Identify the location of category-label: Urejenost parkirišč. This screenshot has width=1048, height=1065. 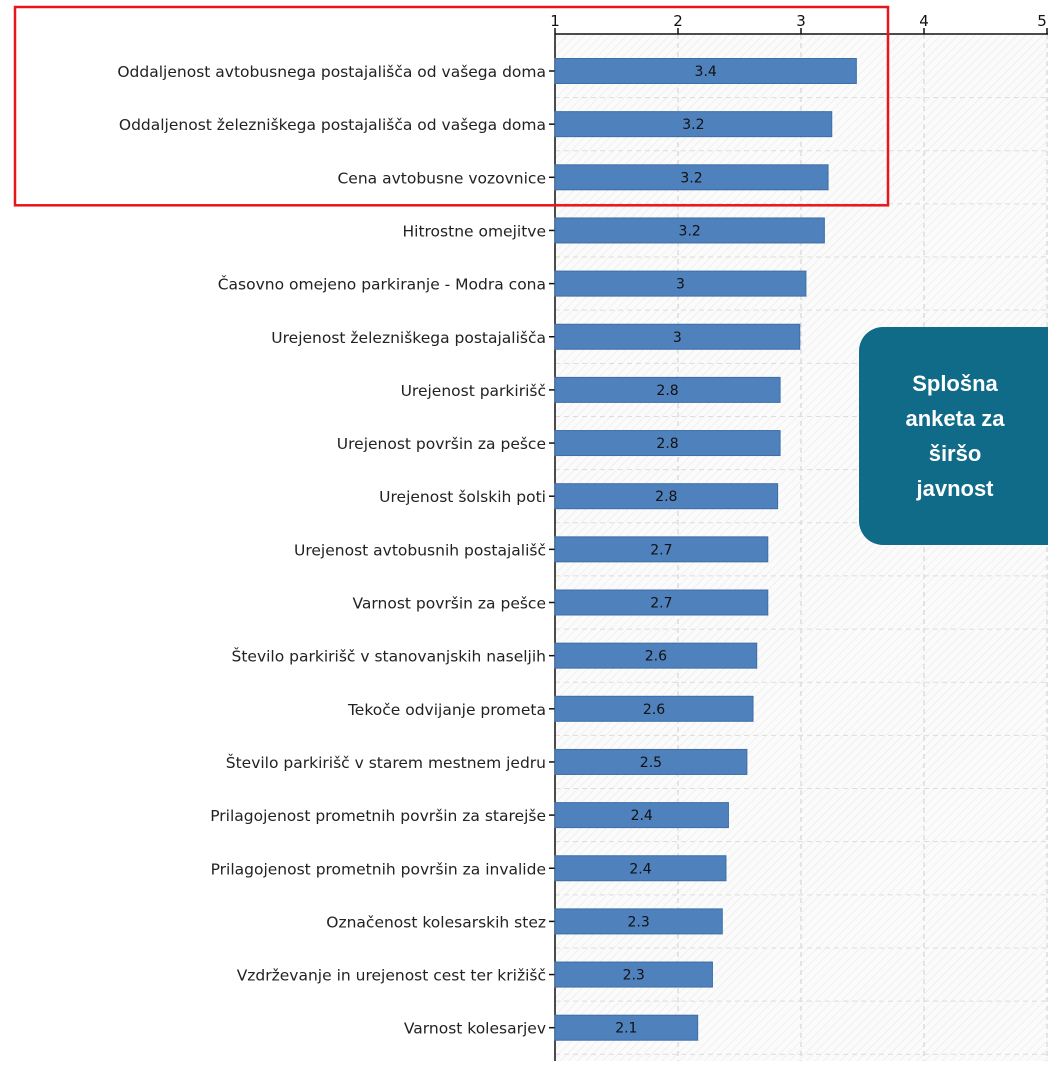
(473, 391).